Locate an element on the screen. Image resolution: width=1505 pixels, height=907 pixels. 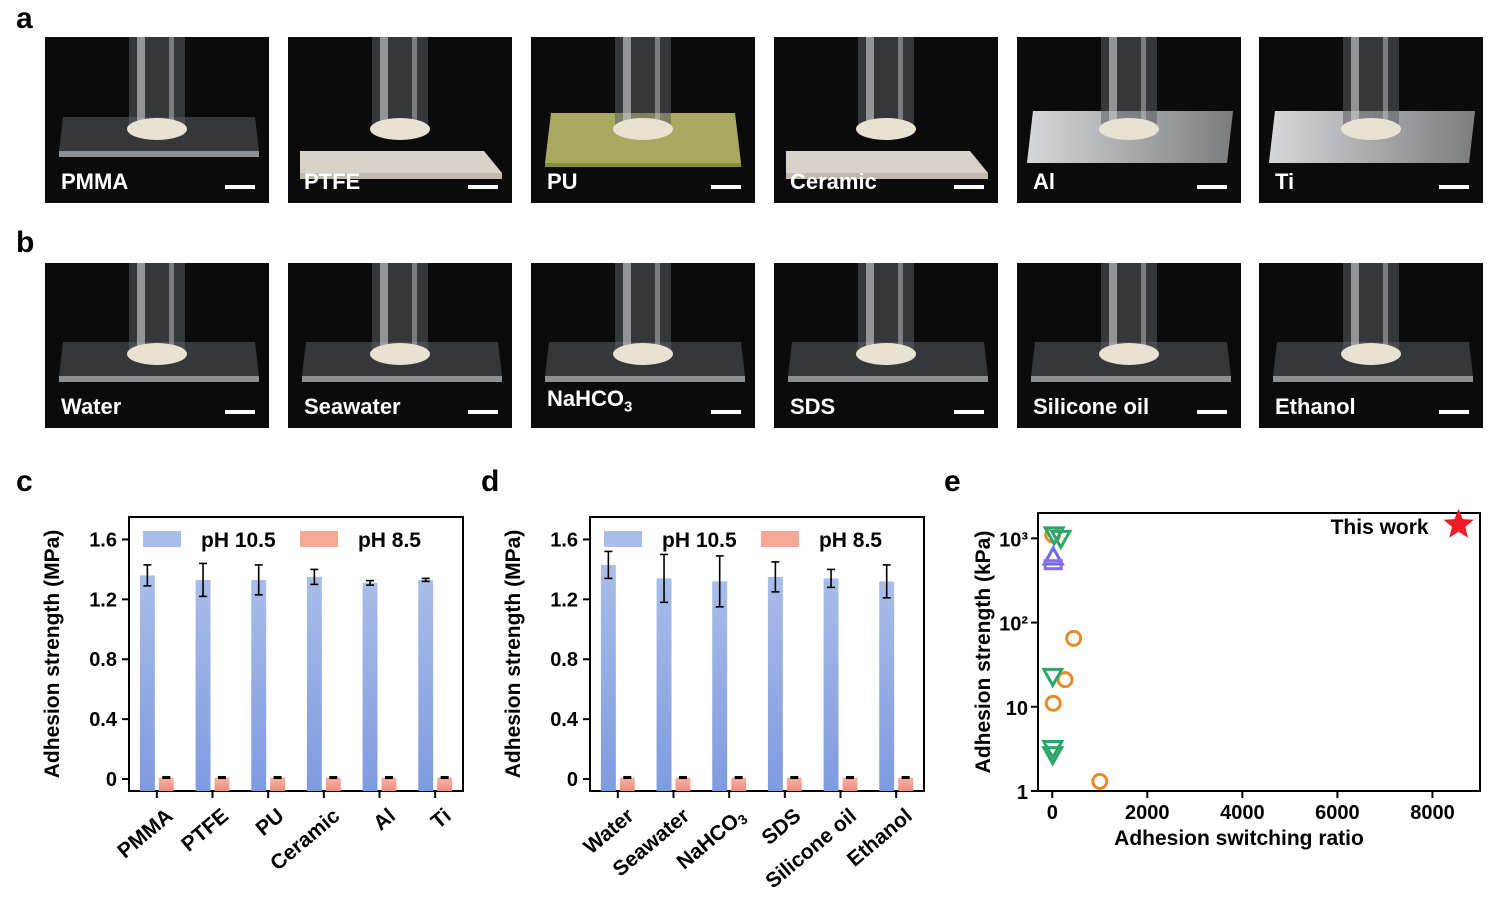
x-tick-label: 6000 is located at coordinates (1337, 813).